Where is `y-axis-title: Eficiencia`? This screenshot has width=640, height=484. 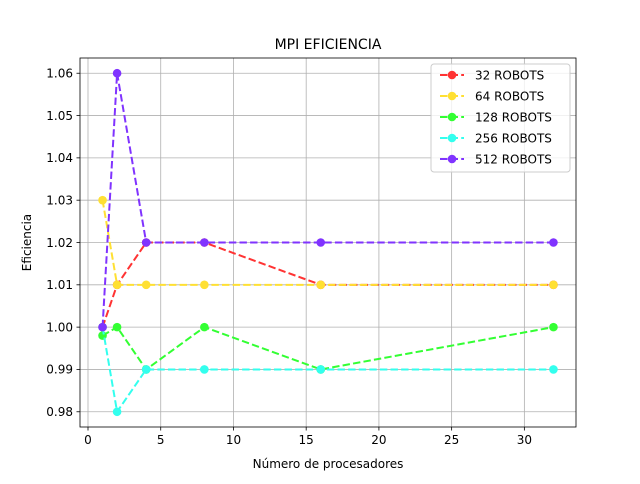 y-axis-title: Eficiencia is located at coordinates (27, 242).